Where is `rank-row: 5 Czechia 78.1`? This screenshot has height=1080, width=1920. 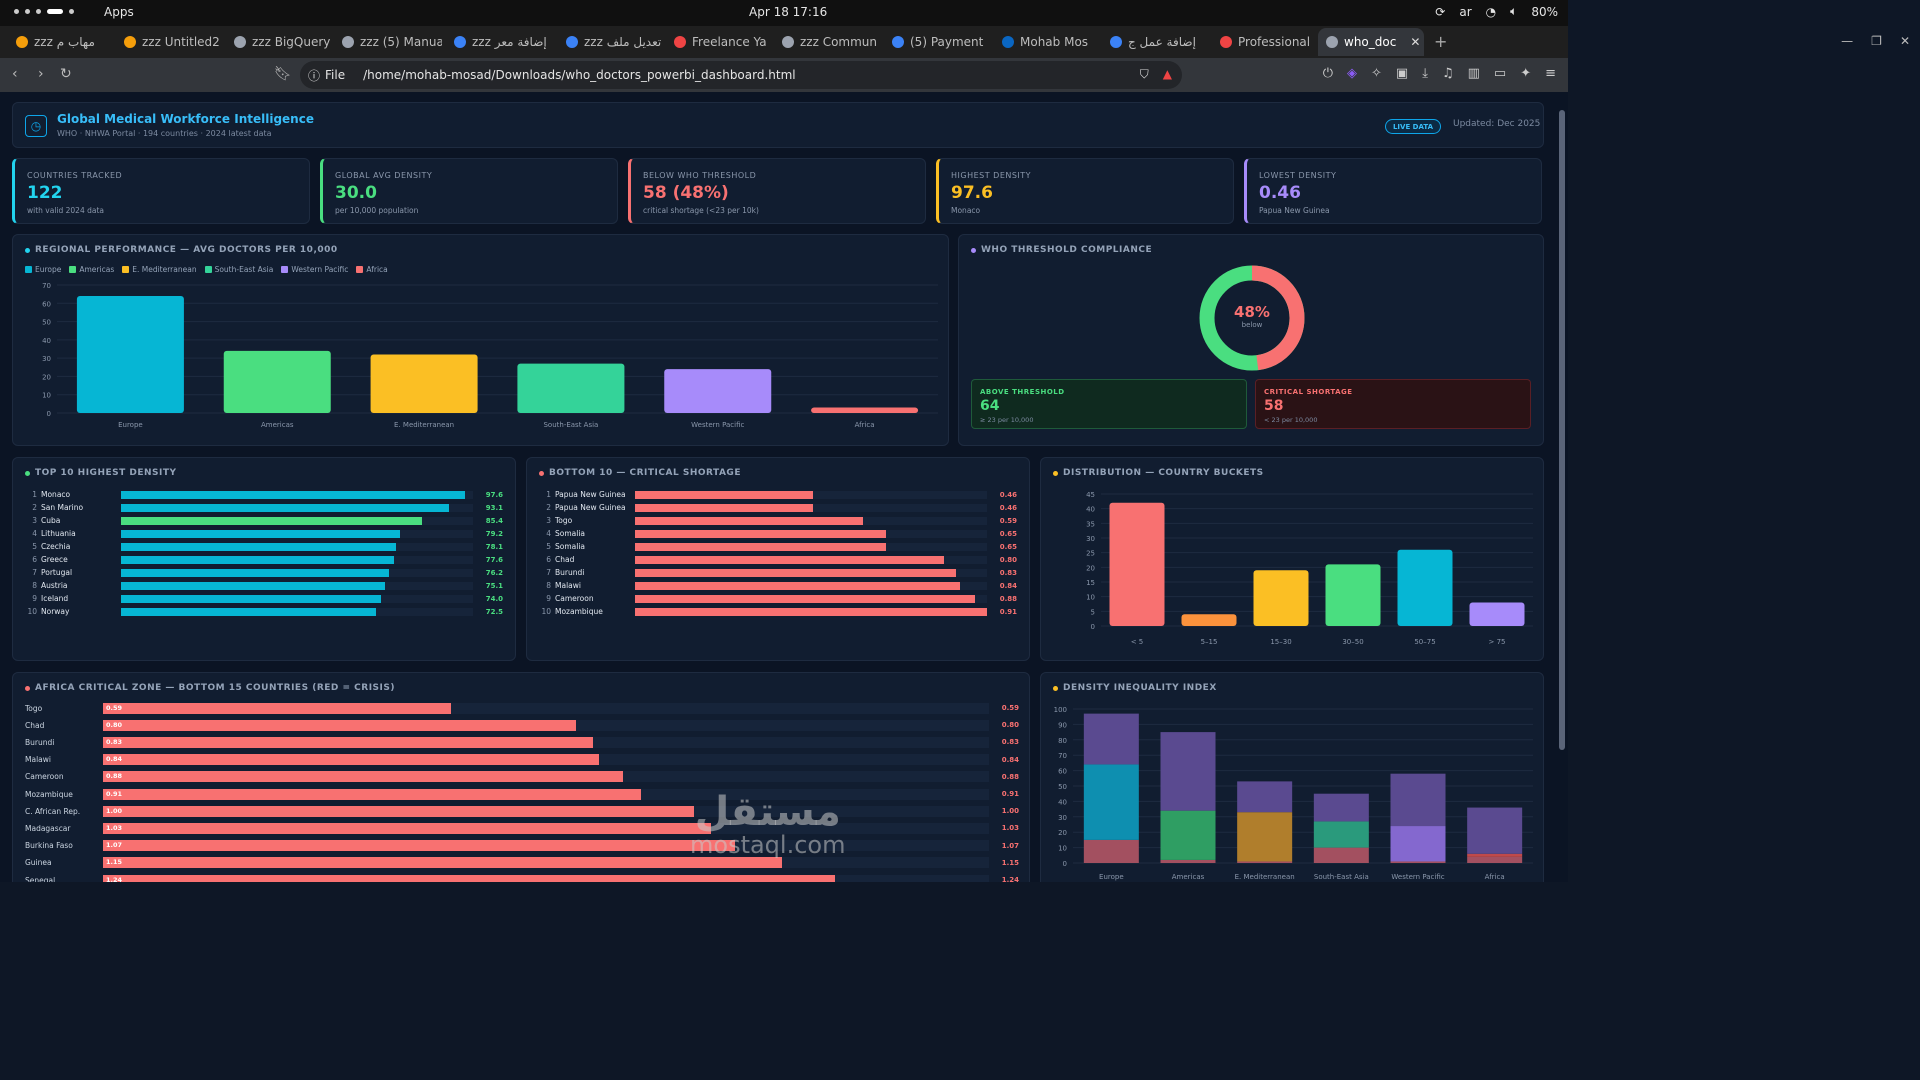 rank-row: 5 Czechia 78.1 is located at coordinates (264, 546).